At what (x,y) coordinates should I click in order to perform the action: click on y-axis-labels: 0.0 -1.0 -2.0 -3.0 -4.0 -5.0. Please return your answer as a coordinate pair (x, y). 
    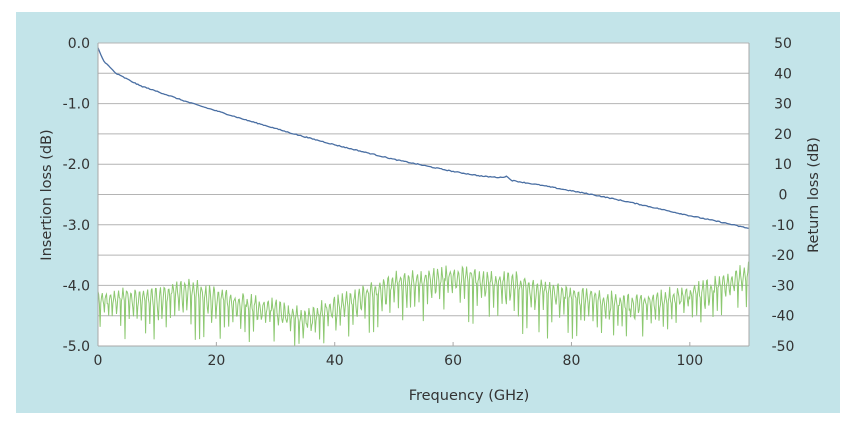
    Looking at the image, I should click on (76, 195).